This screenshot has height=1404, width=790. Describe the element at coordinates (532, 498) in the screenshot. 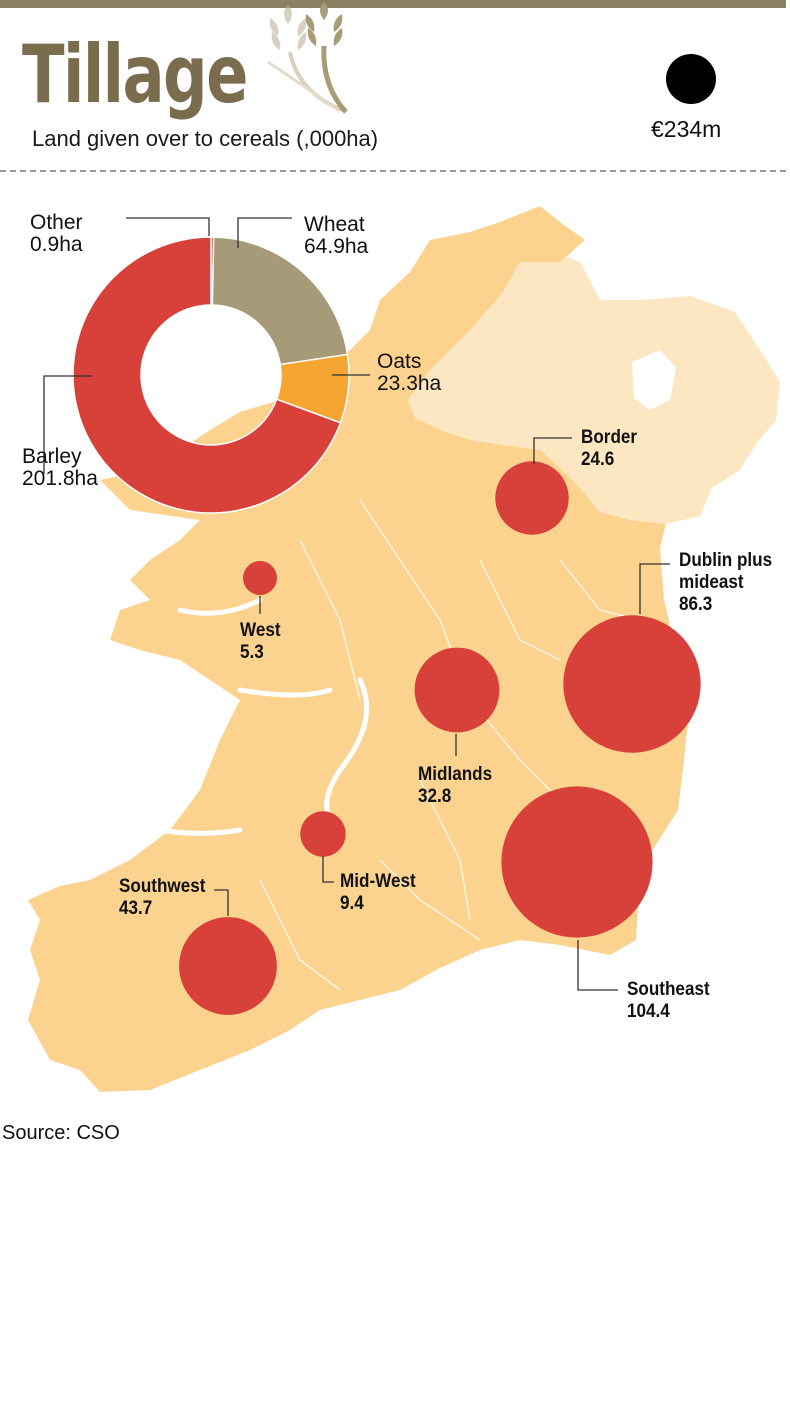

I see `bubble-border` at that location.